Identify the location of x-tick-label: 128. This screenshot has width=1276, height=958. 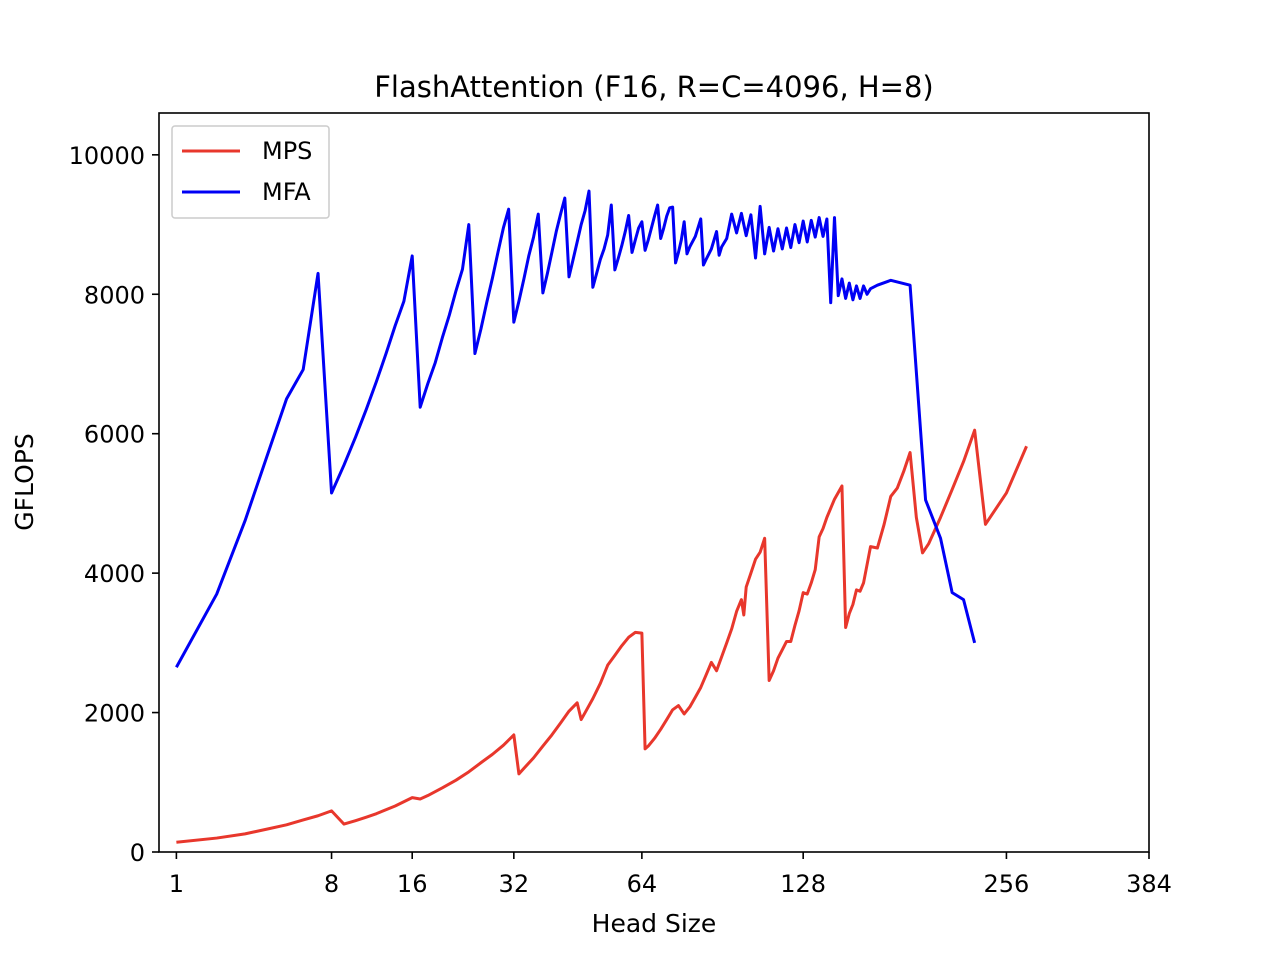
(803, 884).